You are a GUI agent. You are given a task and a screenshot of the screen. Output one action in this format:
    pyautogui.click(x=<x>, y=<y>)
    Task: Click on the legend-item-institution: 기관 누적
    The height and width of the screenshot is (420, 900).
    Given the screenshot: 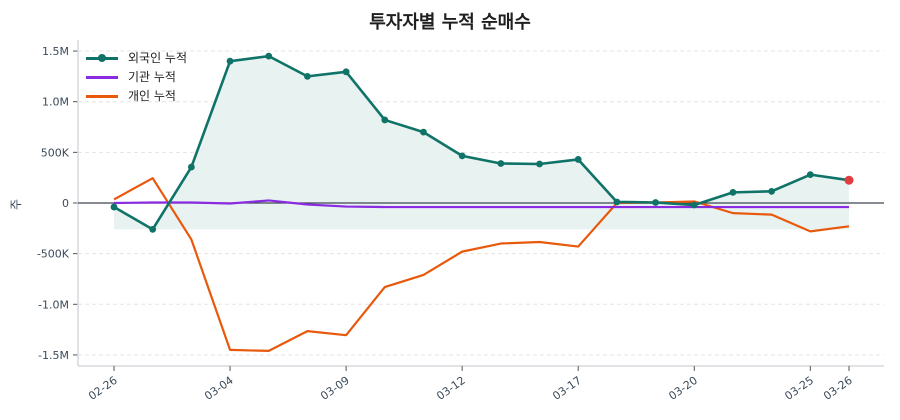 What is the action you would take?
    pyautogui.click(x=136, y=76)
    